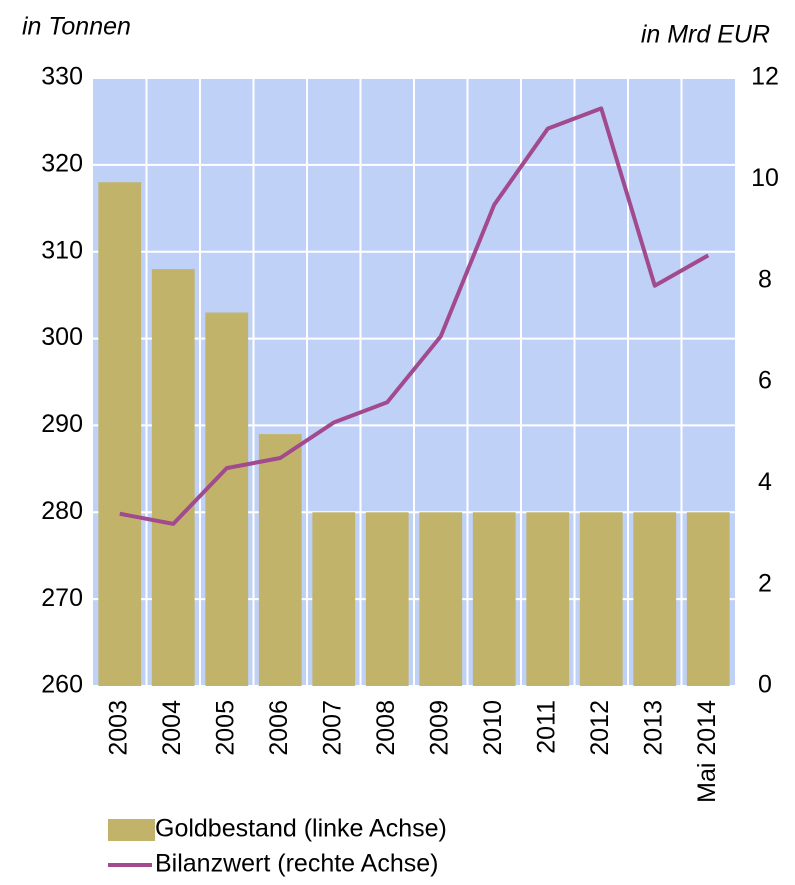 This screenshot has width=795, height=885. I want to click on y2-tick-label: 12, so click(765, 77).